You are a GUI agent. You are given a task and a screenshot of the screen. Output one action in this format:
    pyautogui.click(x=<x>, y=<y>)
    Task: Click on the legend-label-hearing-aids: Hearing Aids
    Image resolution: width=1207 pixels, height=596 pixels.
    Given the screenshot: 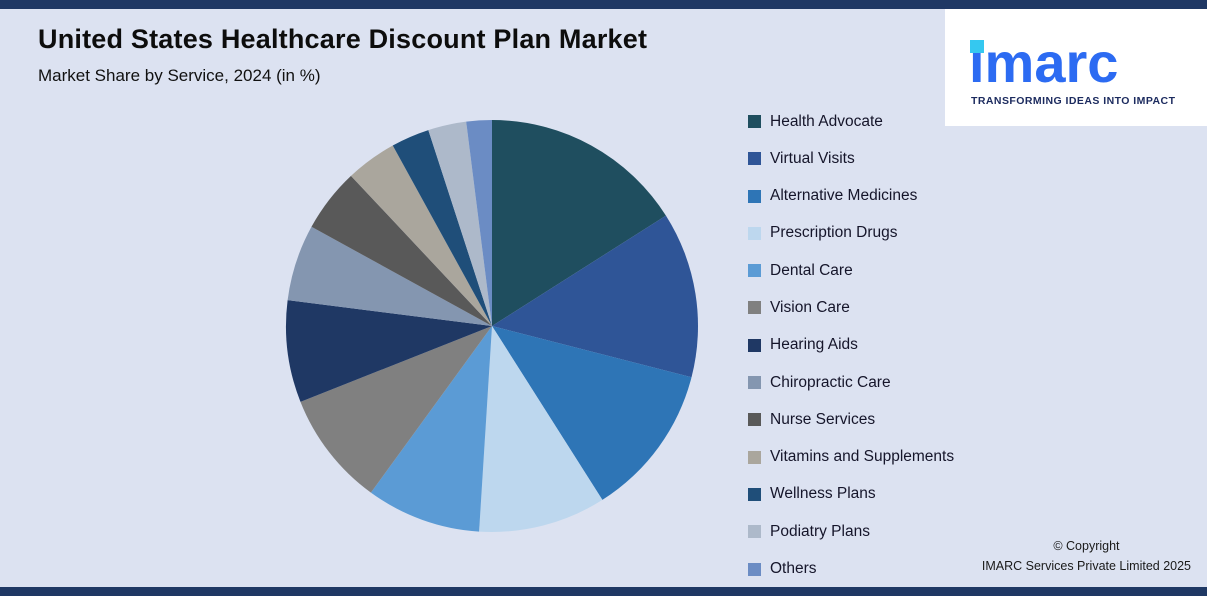 What is the action you would take?
    pyautogui.click(x=814, y=345)
    